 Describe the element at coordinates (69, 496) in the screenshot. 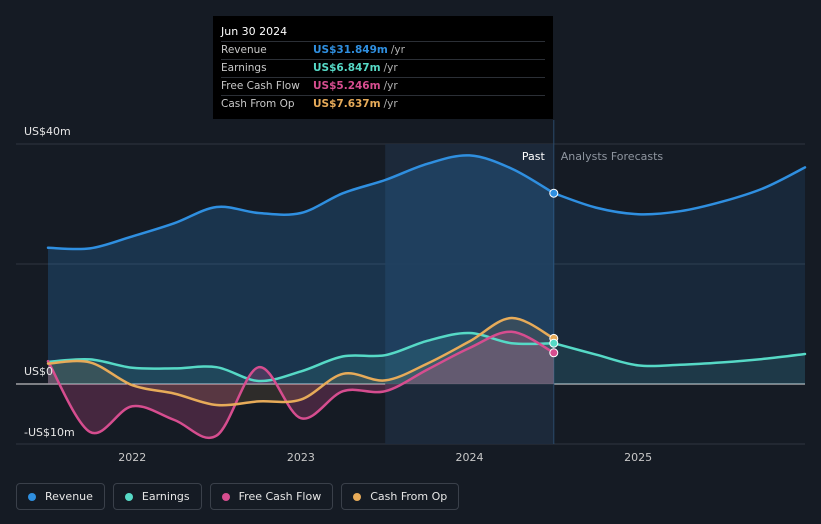

I see `legend-label: Revenue` at that location.